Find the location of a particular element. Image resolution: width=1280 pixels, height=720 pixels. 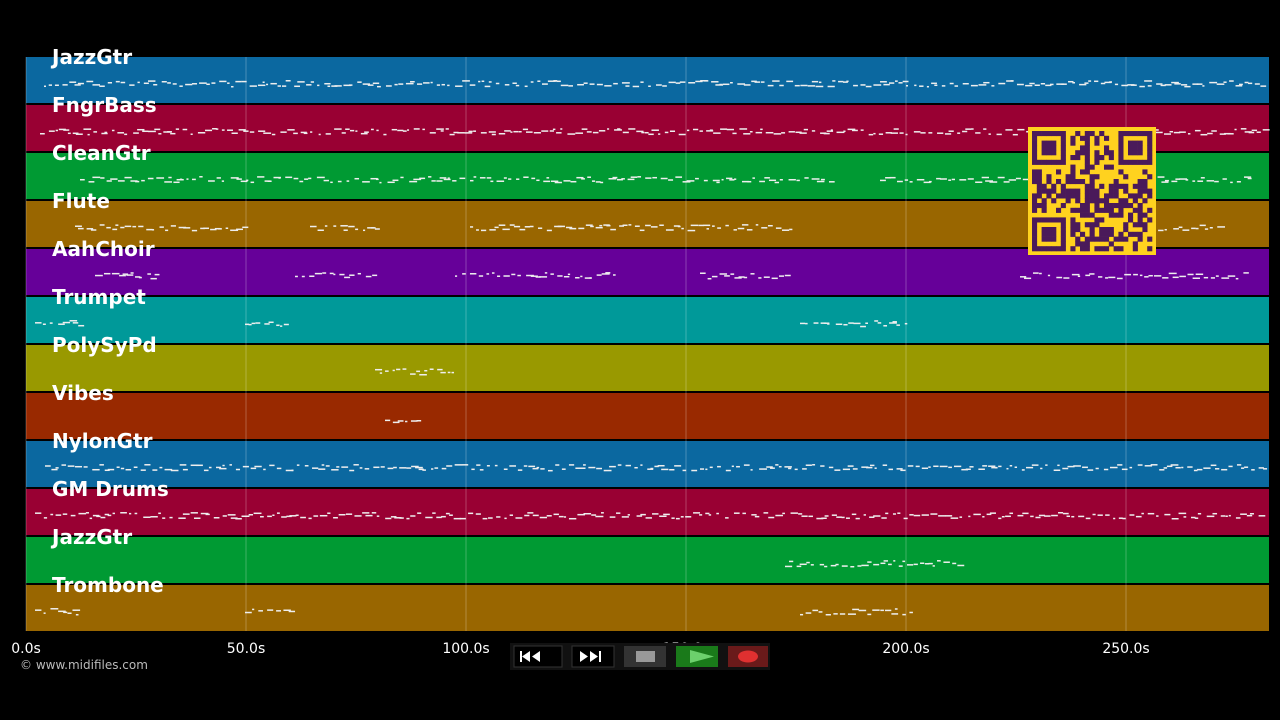

rewind-button is located at coordinates (538, 656).